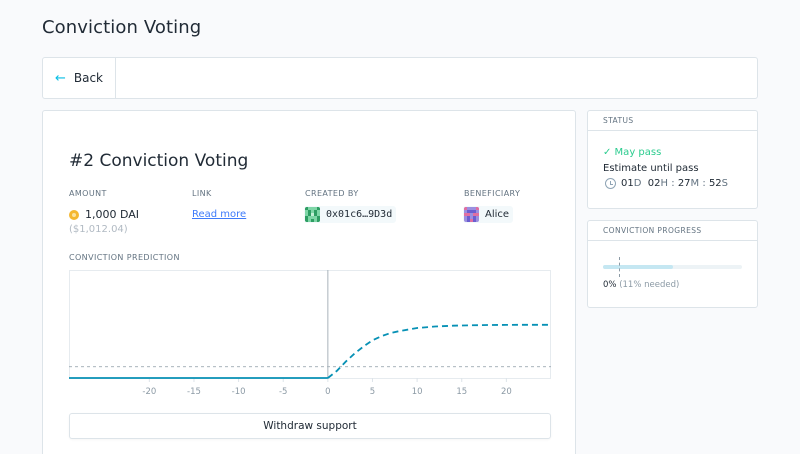 This screenshot has height=454, width=800. I want to click on beneficiary-label: BENEFICIARY, so click(492, 193).